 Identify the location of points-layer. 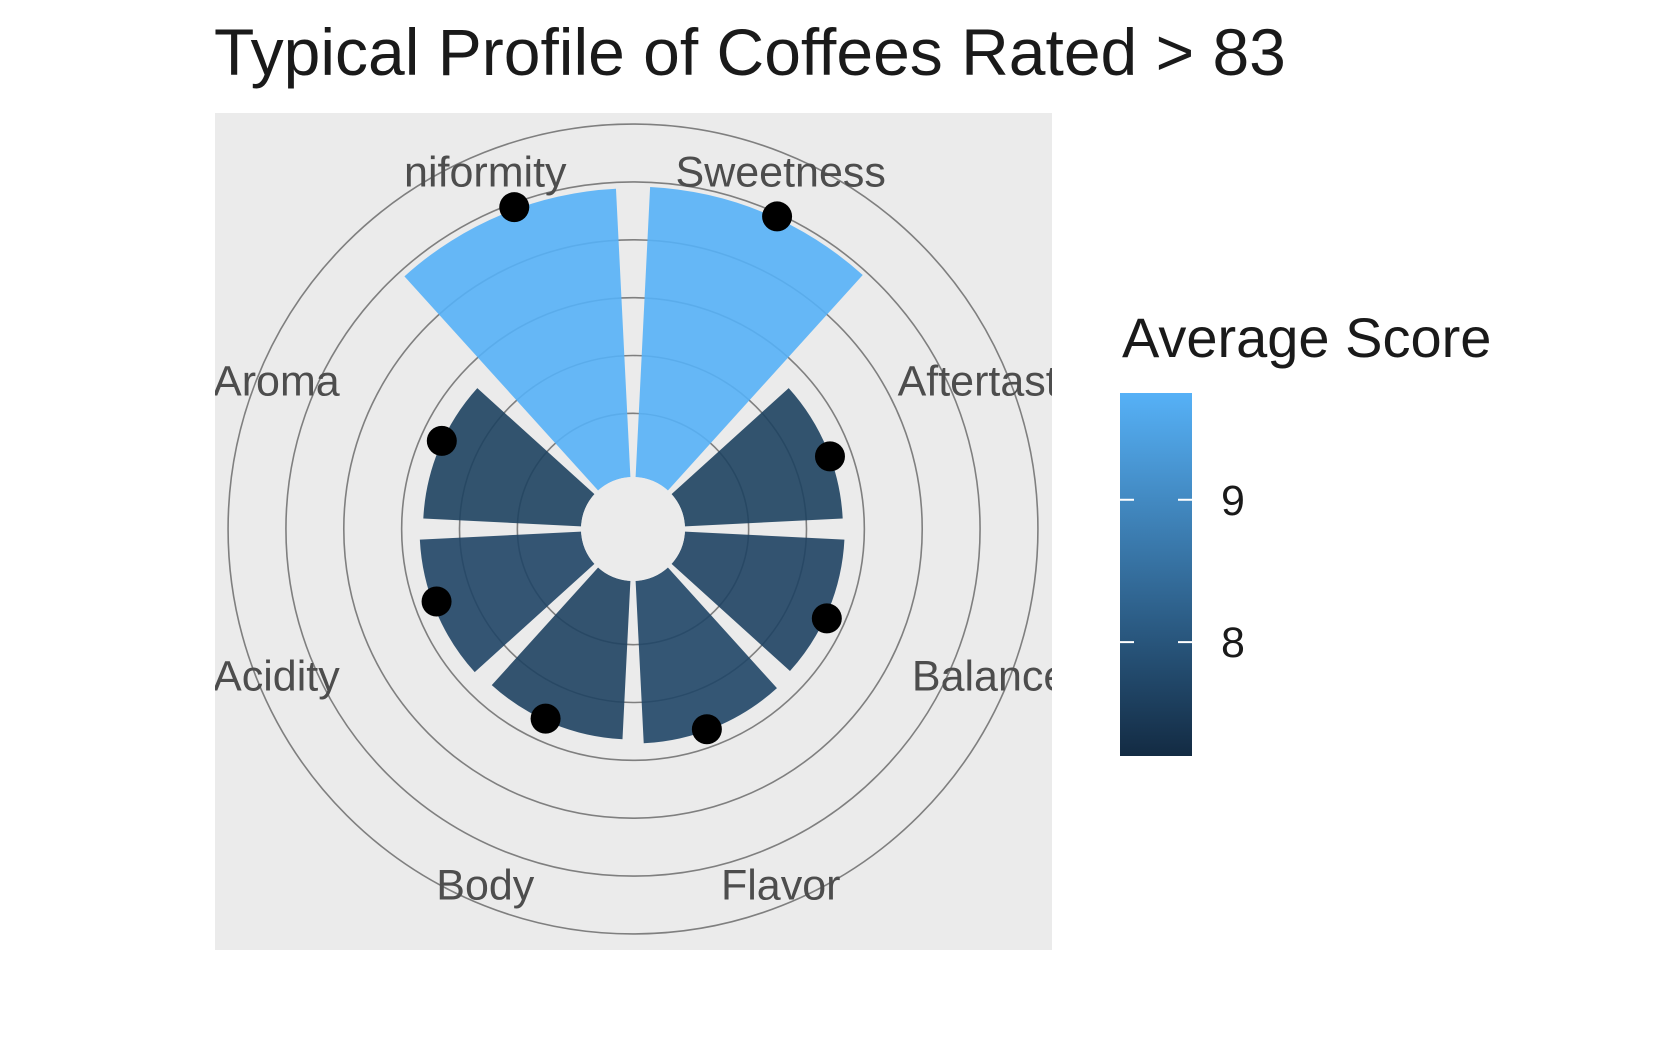
(633, 468).